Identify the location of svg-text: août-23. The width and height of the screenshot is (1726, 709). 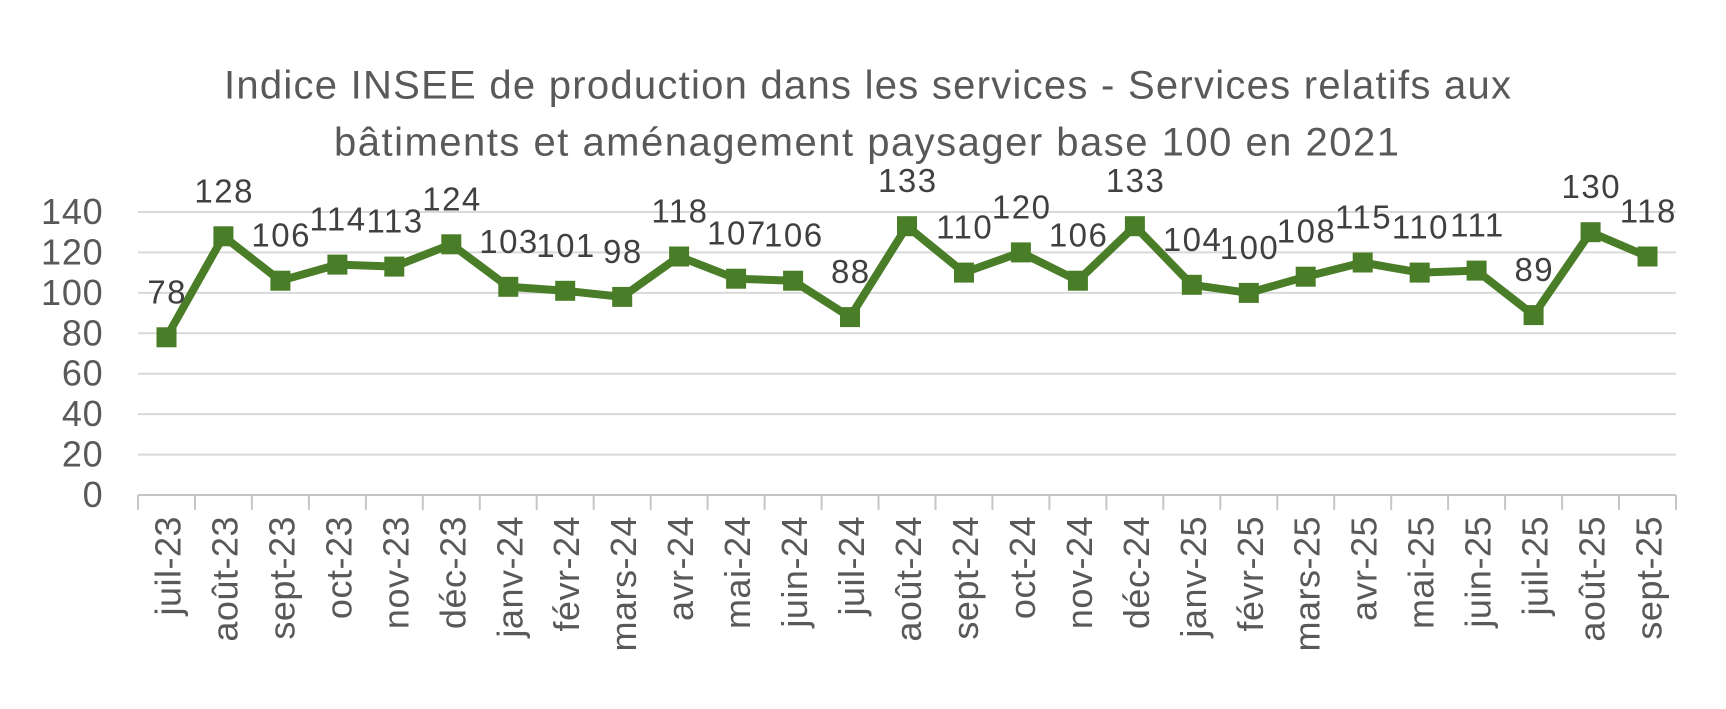
(224, 579).